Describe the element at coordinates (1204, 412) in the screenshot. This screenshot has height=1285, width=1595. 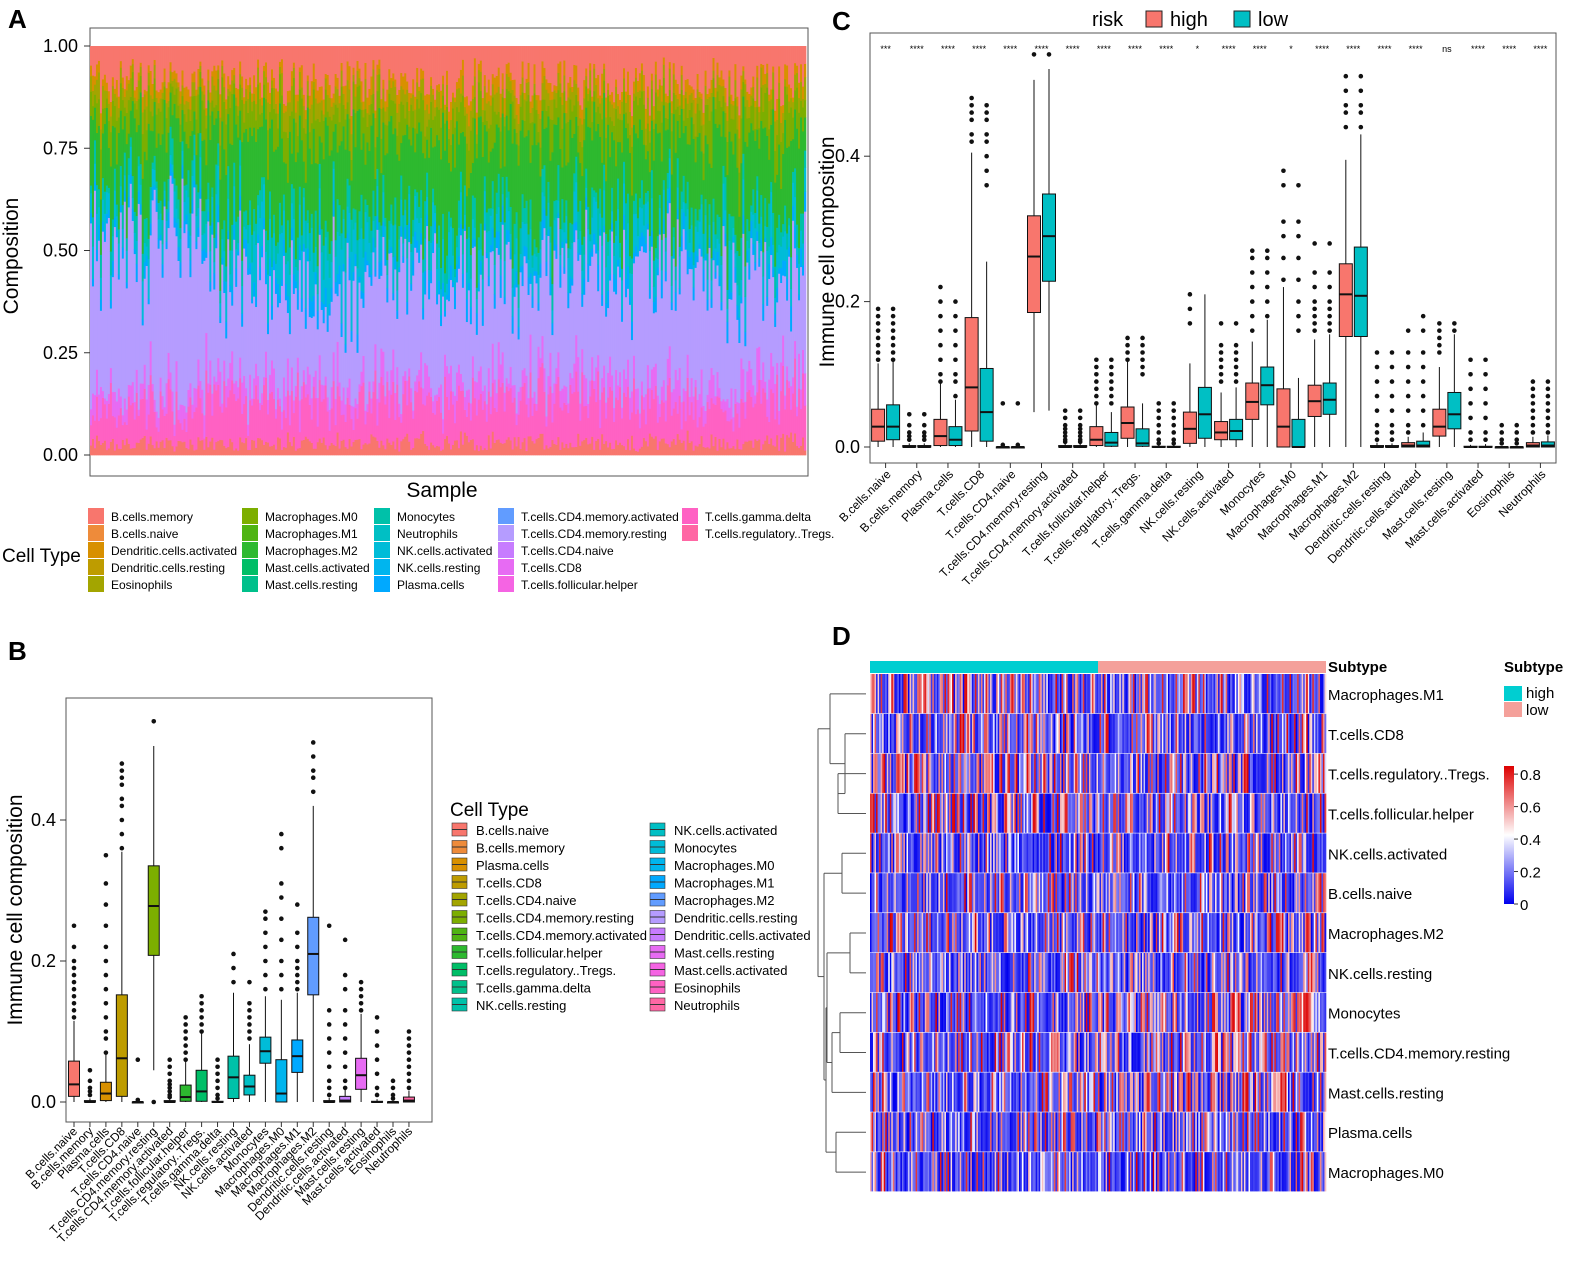
I see `box` at that location.